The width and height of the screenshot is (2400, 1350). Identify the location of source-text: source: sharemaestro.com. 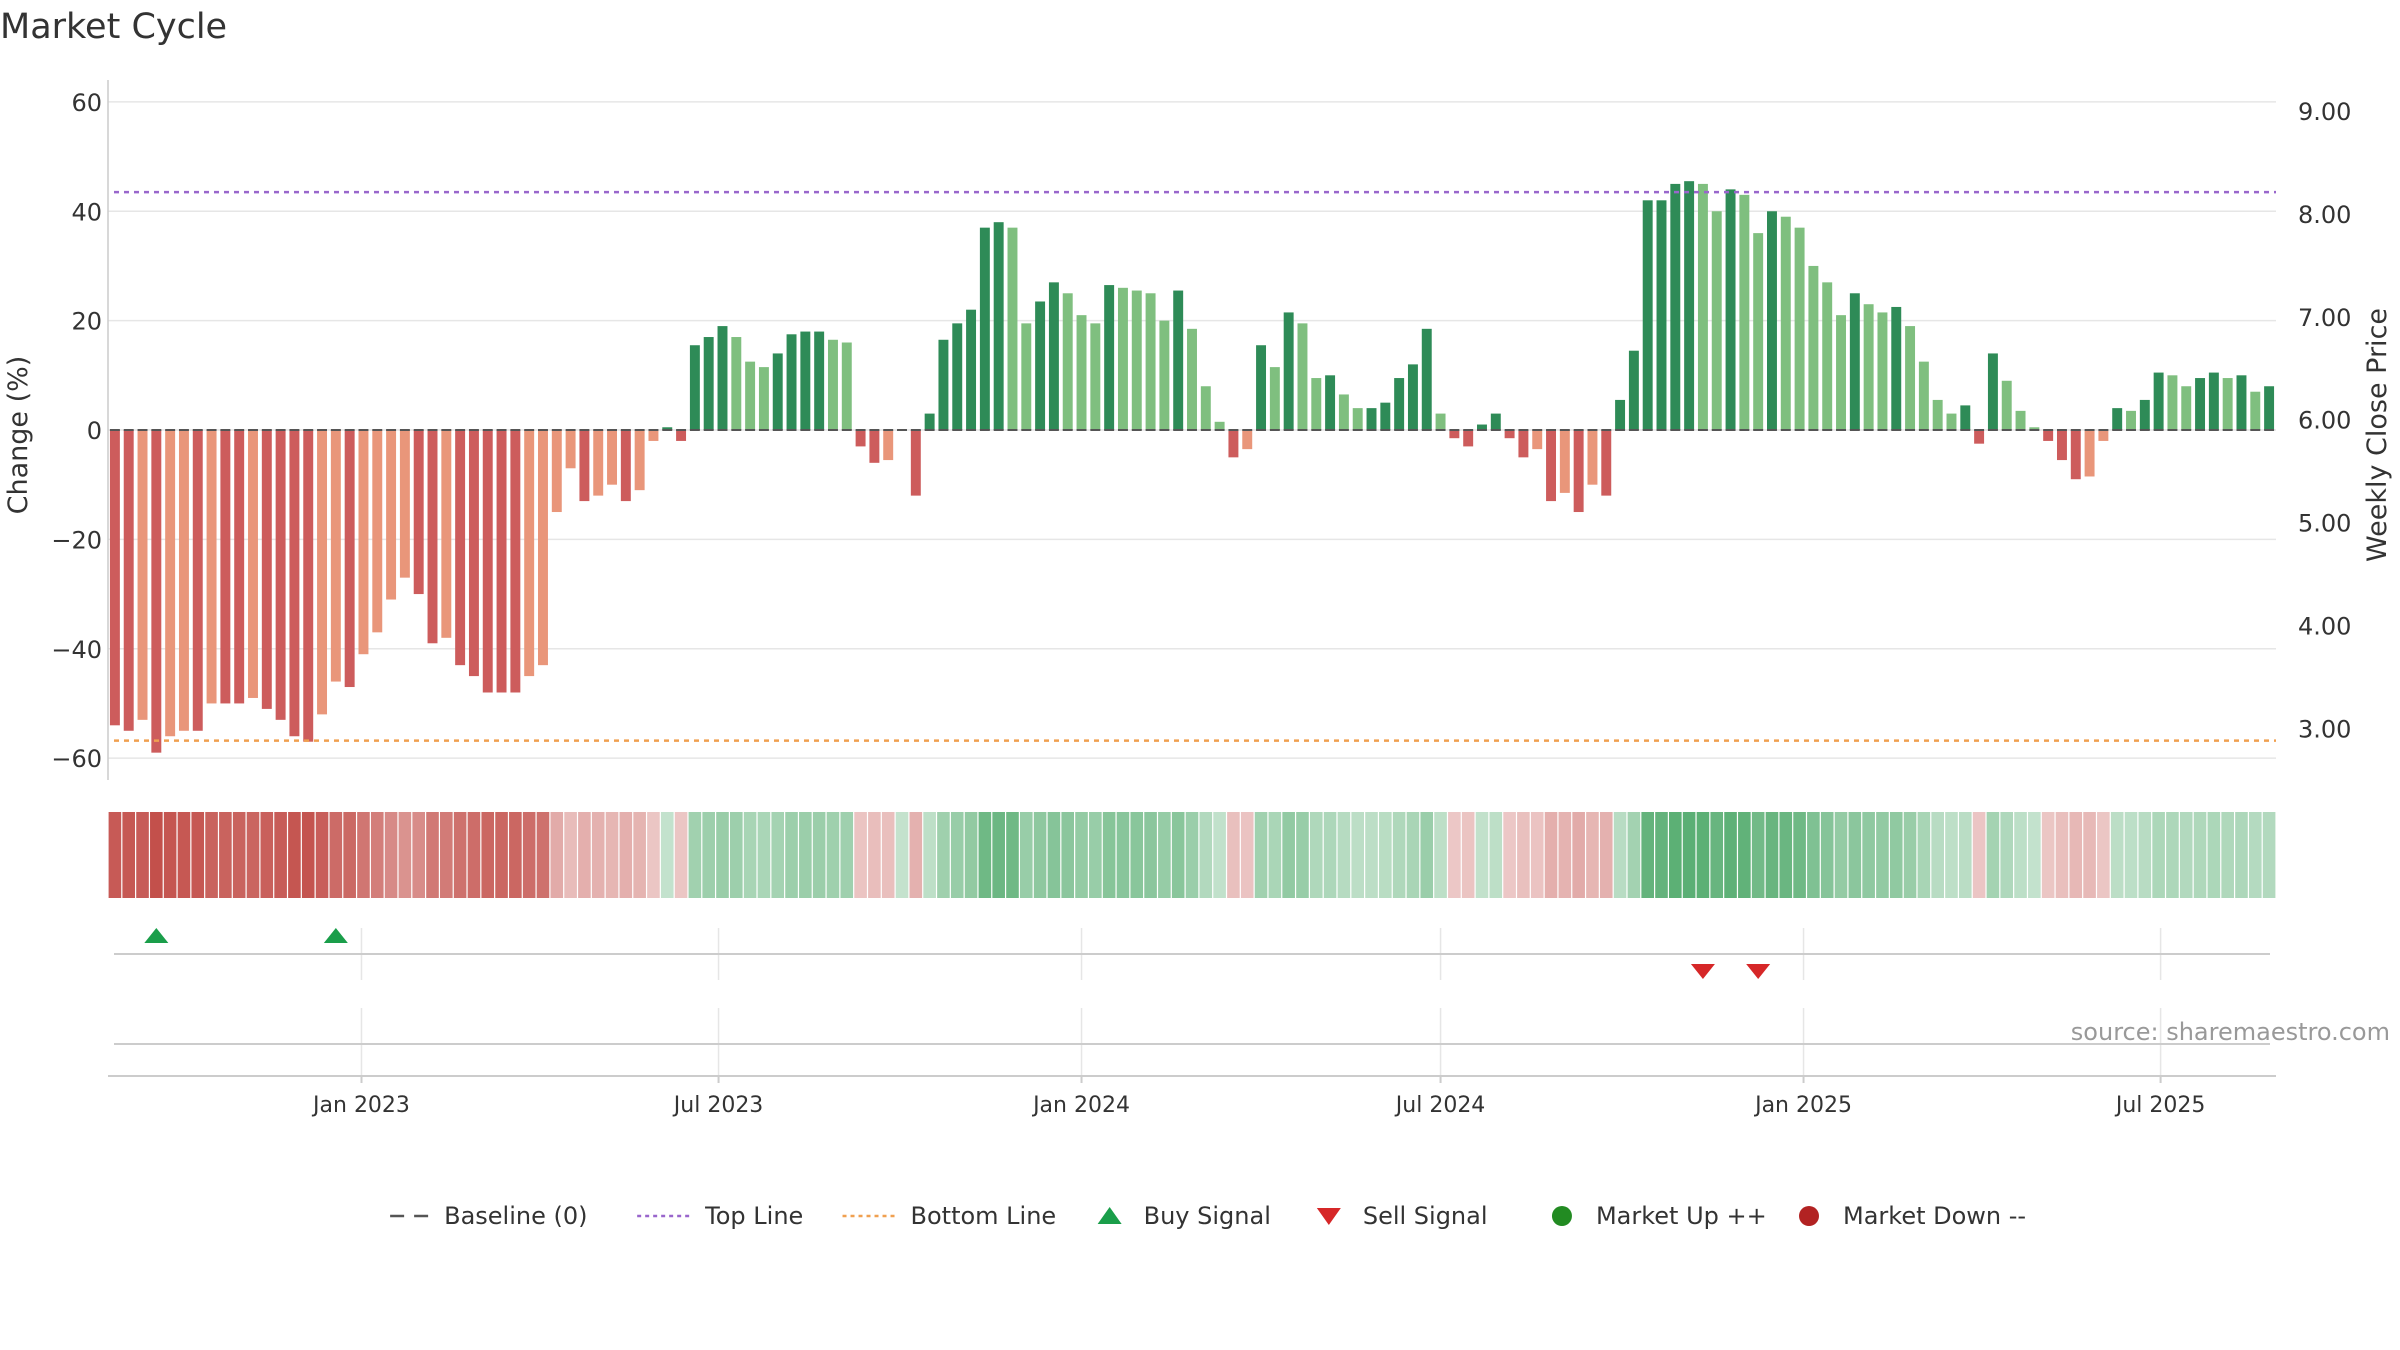
(2230, 1032).